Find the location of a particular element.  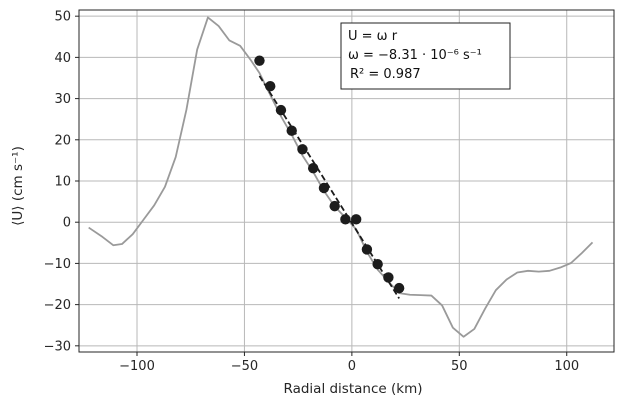

y-tick-label: 30 is located at coordinates (62, 99).